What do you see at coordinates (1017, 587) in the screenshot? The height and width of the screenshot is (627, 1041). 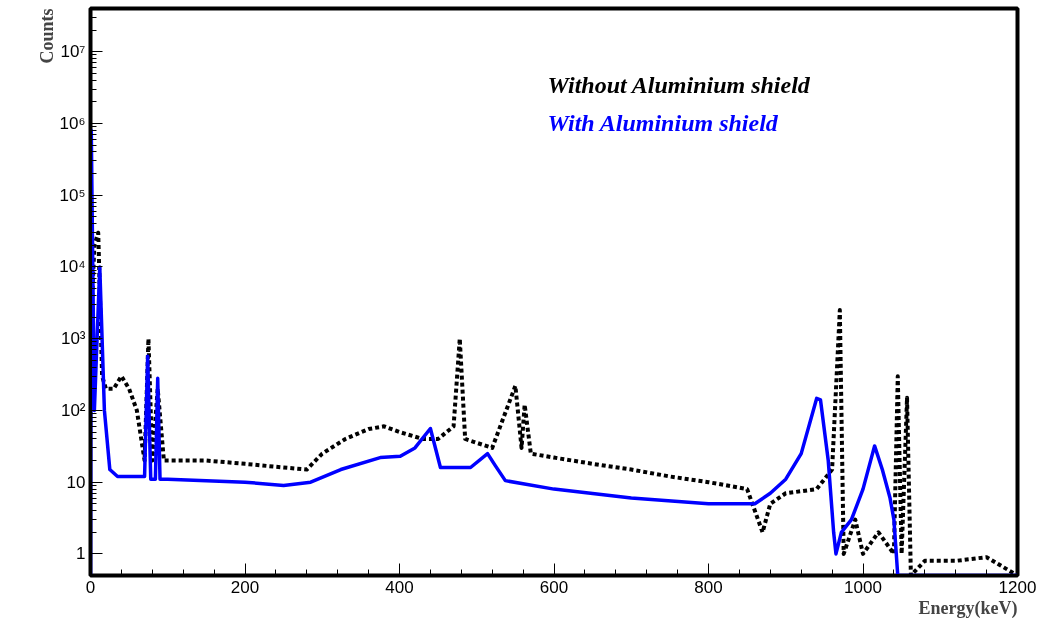 I see `x-tick-label: 1200` at bounding box center [1017, 587].